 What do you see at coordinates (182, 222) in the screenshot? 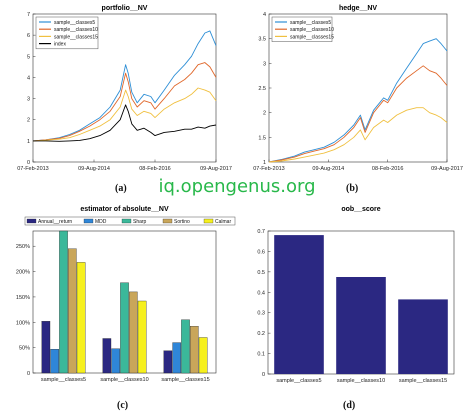
I see `legend-label: Sortino` at bounding box center [182, 222].